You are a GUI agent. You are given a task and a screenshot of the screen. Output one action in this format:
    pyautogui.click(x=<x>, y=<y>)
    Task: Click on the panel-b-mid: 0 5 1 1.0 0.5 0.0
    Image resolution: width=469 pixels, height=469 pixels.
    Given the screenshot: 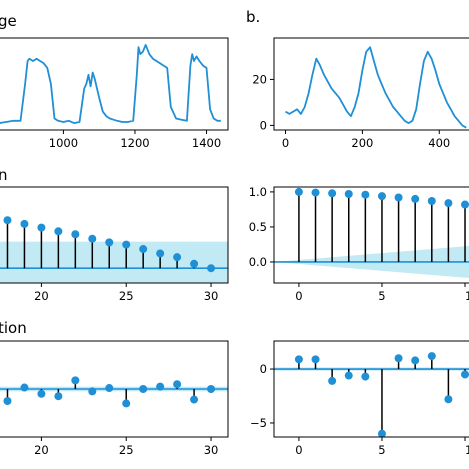 What is the action you would take?
    pyautogui.click(x=359, y=244)
    